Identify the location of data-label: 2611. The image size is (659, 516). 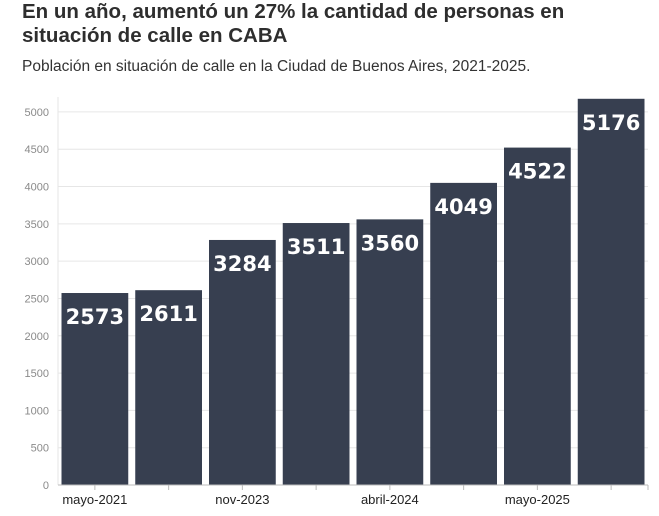
(168, 314).